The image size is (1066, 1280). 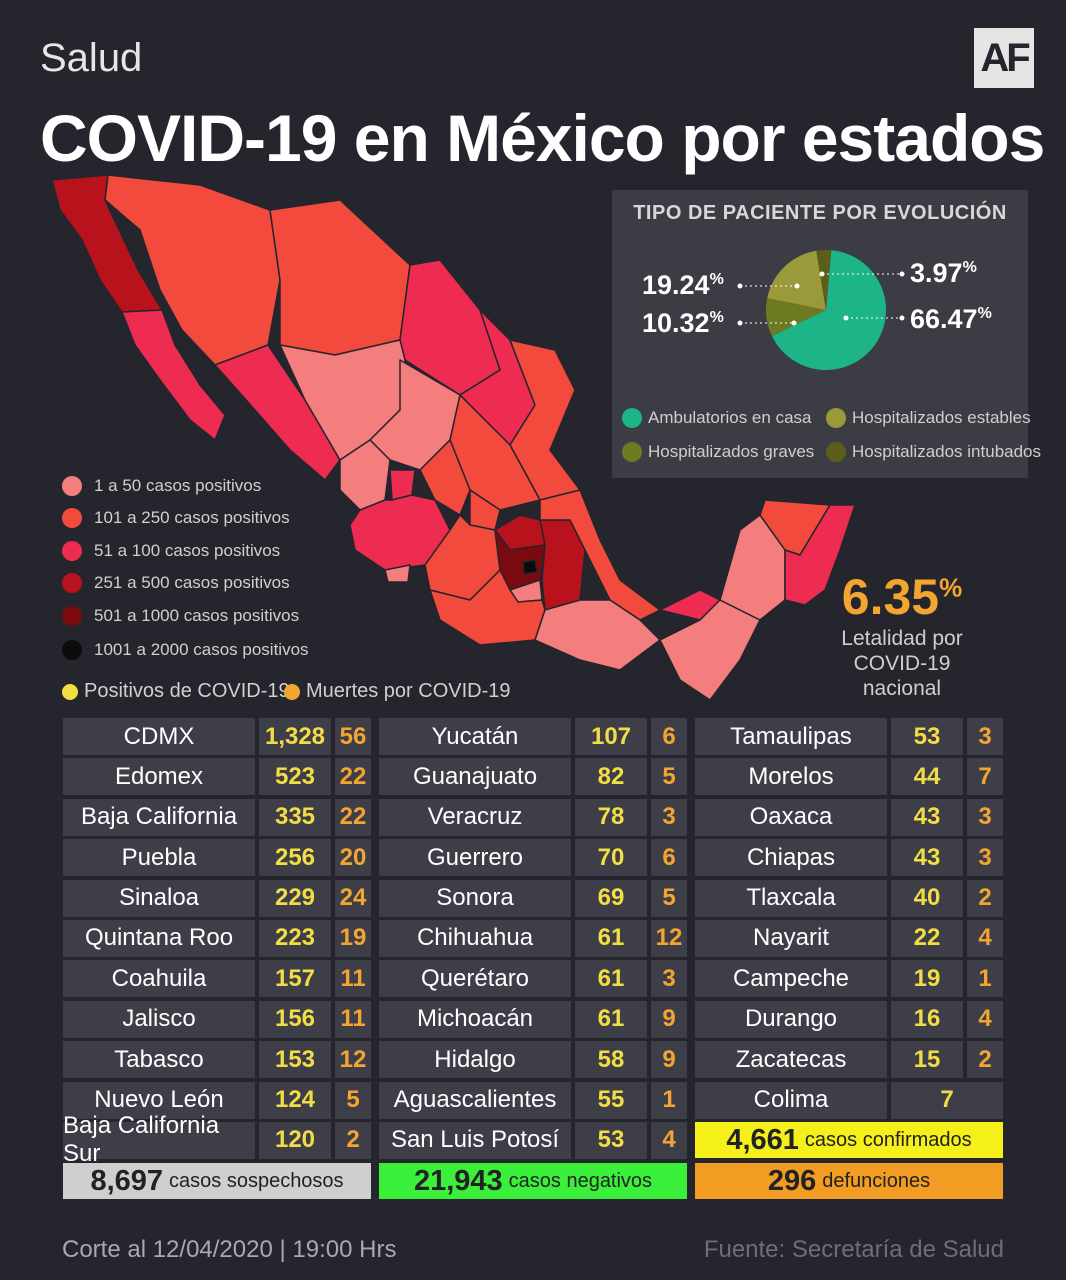 What do you see at coordinates (611, 898) in the screenshot?
I see `confirmed-cell: 69` at bounding box center [611, 898].